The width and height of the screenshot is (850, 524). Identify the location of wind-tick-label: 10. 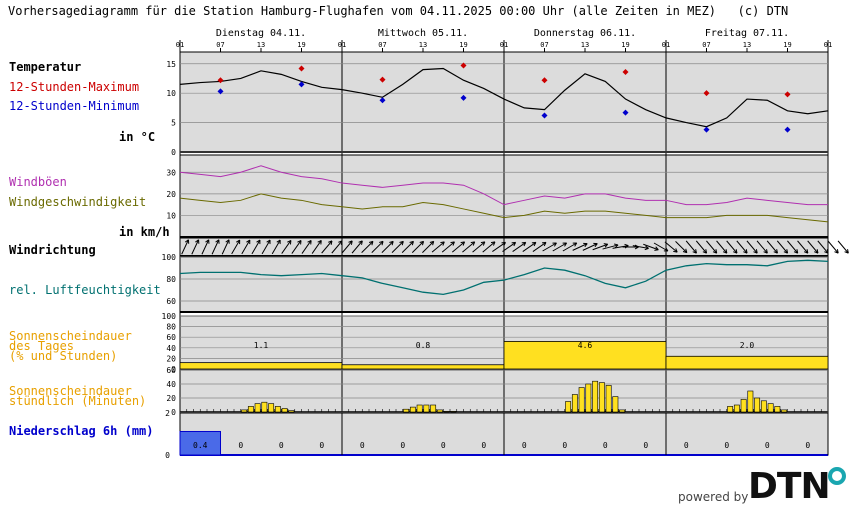
(171, 215).